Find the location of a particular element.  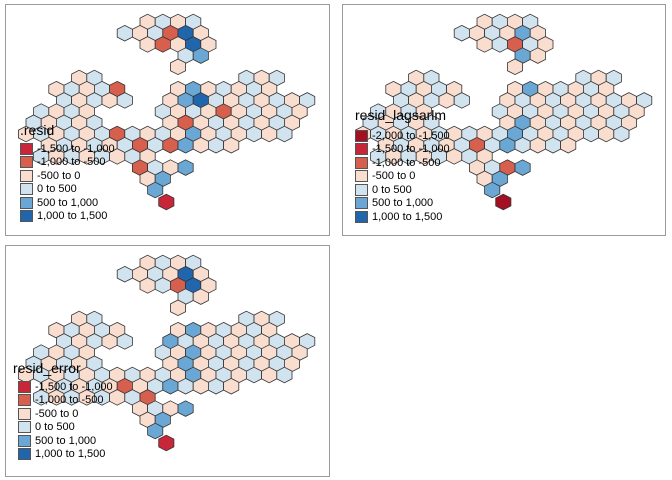

legend-item: -1,000 to -500 is located at coordinates (63, 162).